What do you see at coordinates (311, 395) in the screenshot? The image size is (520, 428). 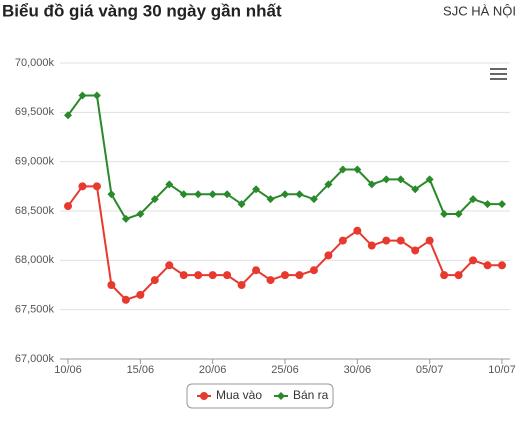 I see `legend-label: Bán ra` at bounding box center [311, 395].